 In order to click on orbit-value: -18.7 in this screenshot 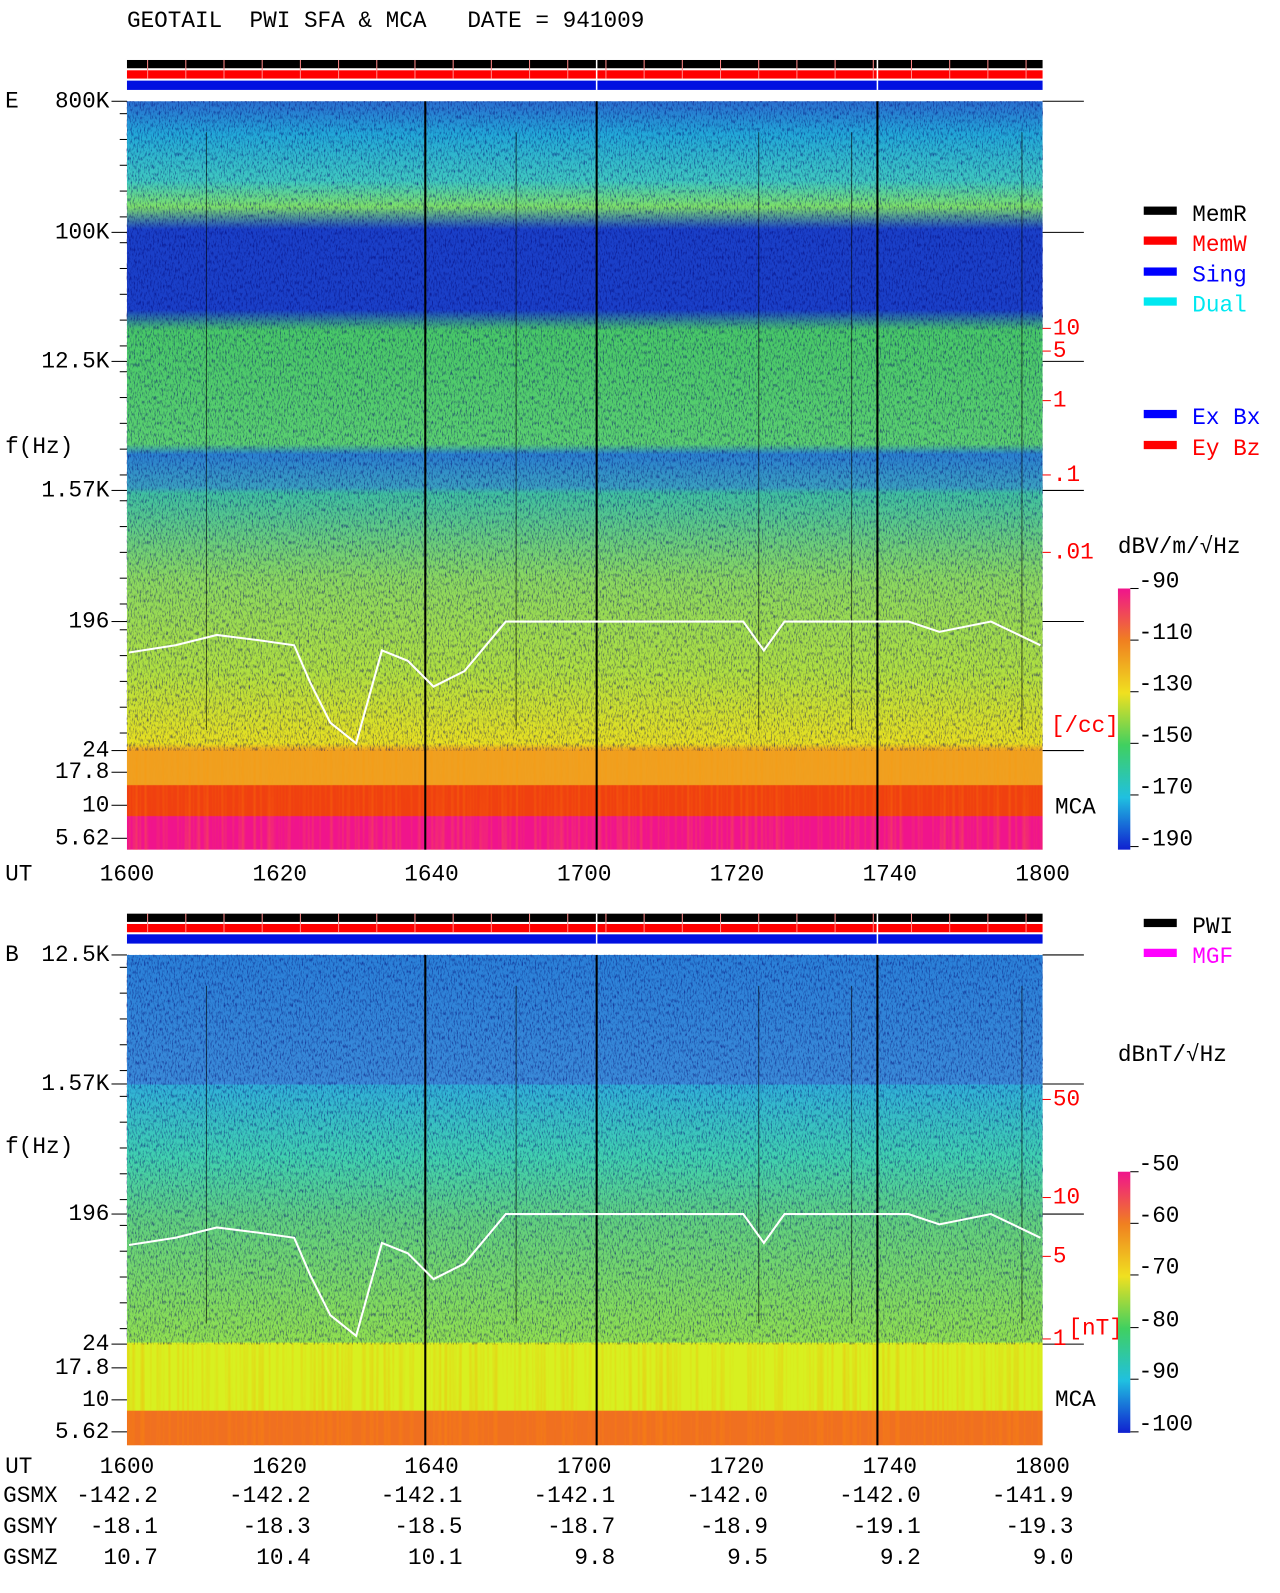, I will do `click(581, 1527)`.